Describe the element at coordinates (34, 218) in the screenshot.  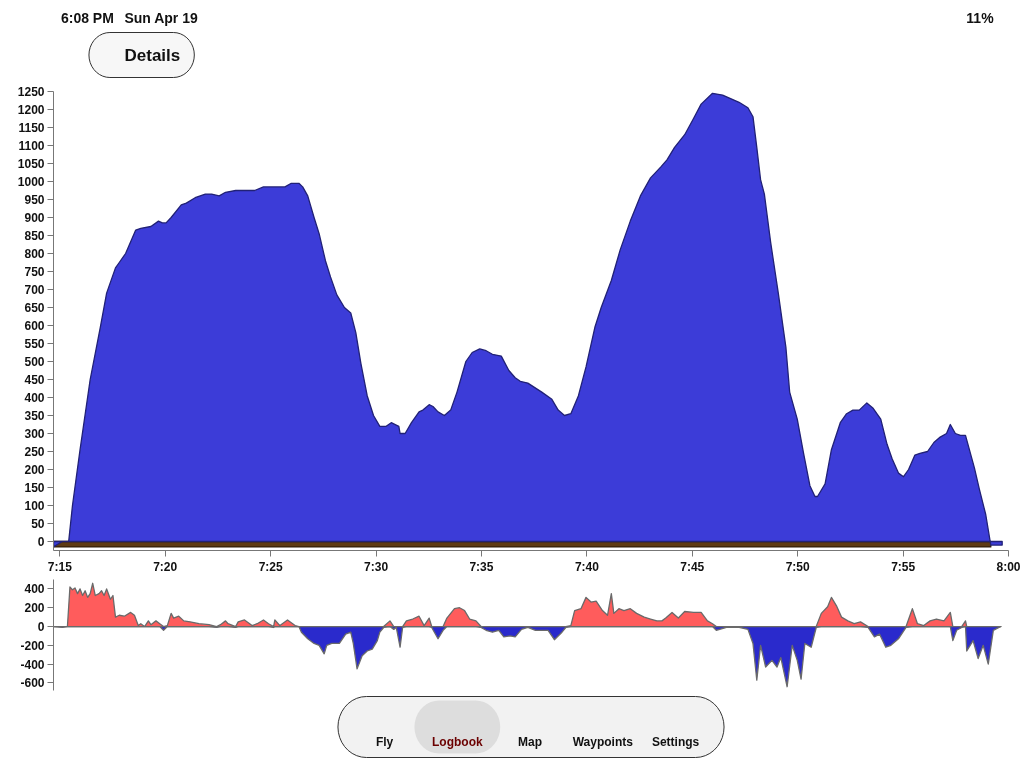
I see `y-tick-label: 900` at that location.